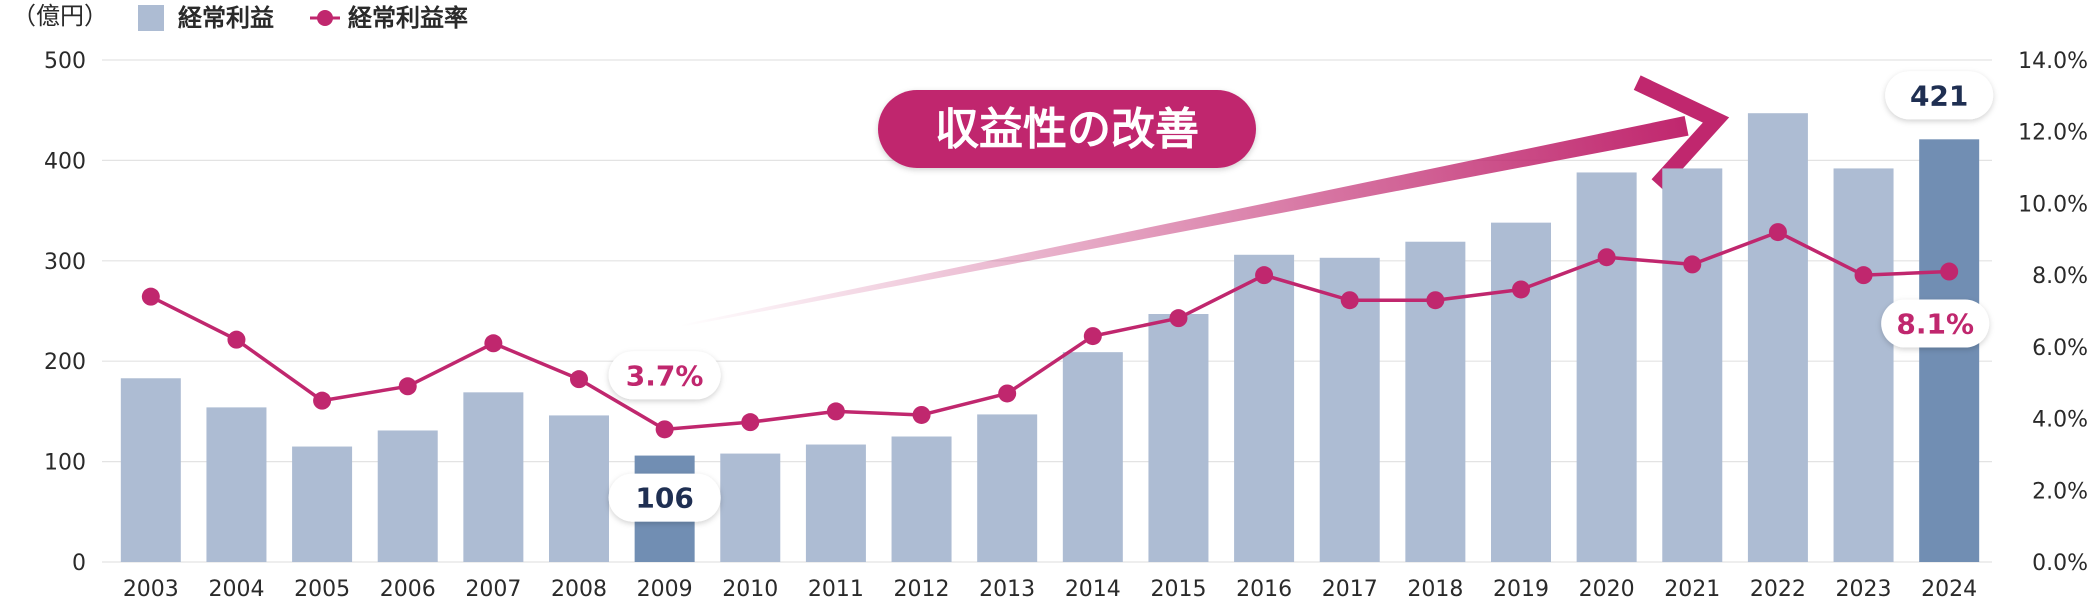 The width and height of the screenshot is (2100, 600). I want to click on y-axis-left: 0 100 200 300 400 500, so click(65, 312).